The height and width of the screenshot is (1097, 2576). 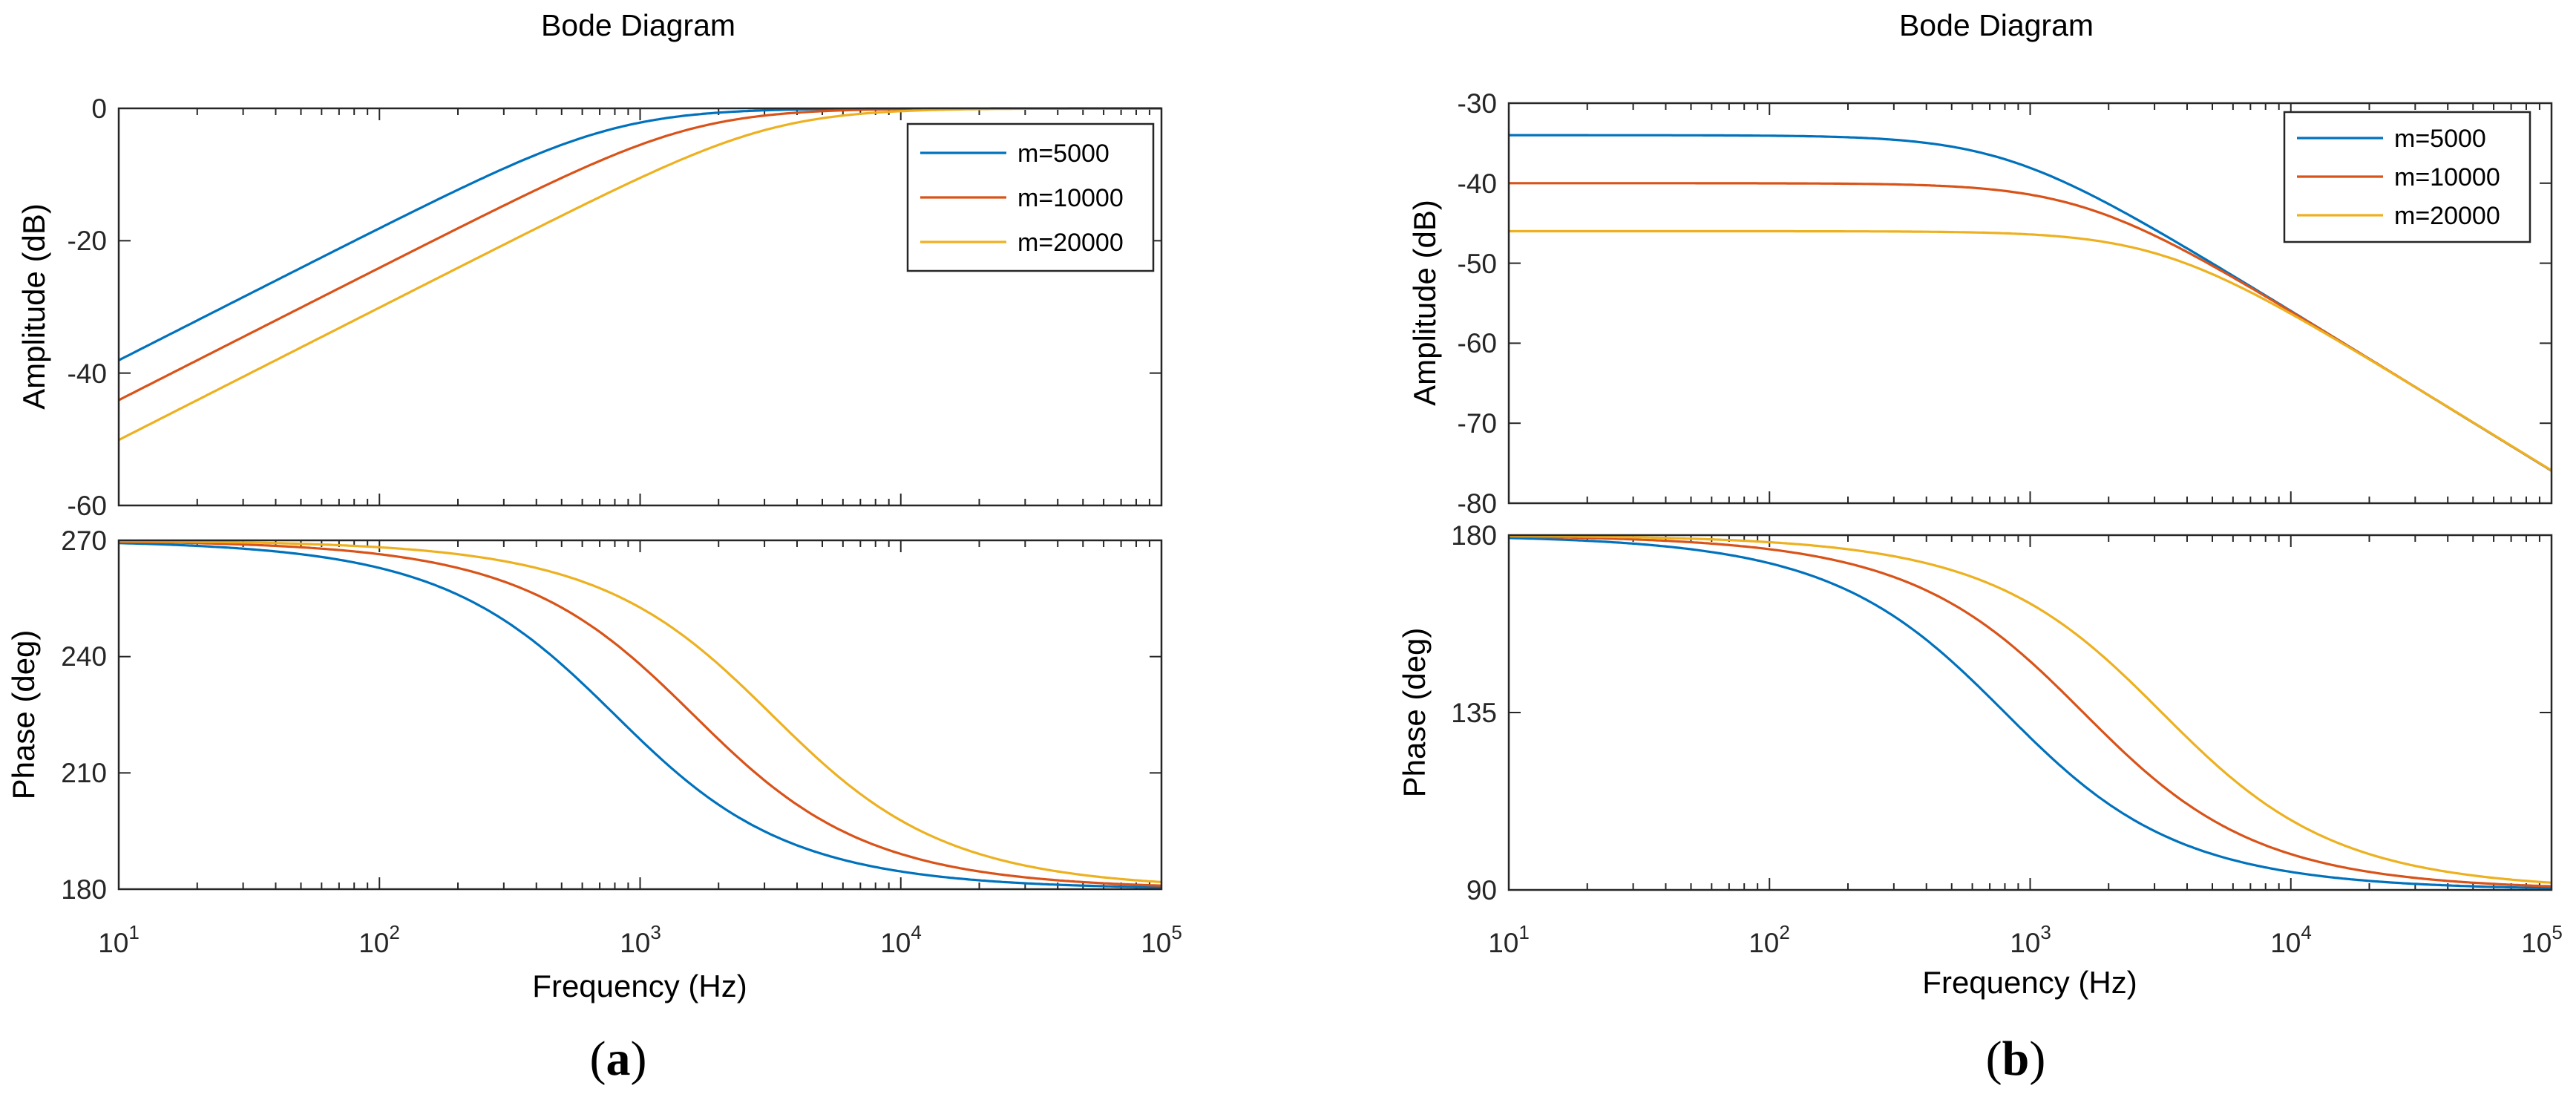 I want to click on panel-b-xtick-label: 10¹, so click(x=1509, y=939).